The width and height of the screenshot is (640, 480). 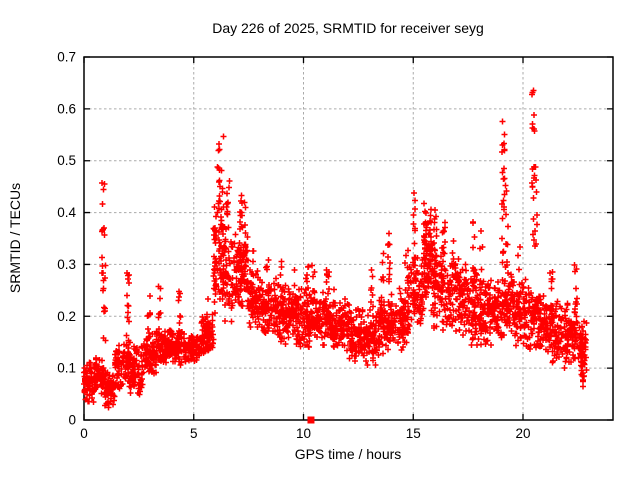 I want to click on svg-text: 0.4, so click(x=66, y=212).